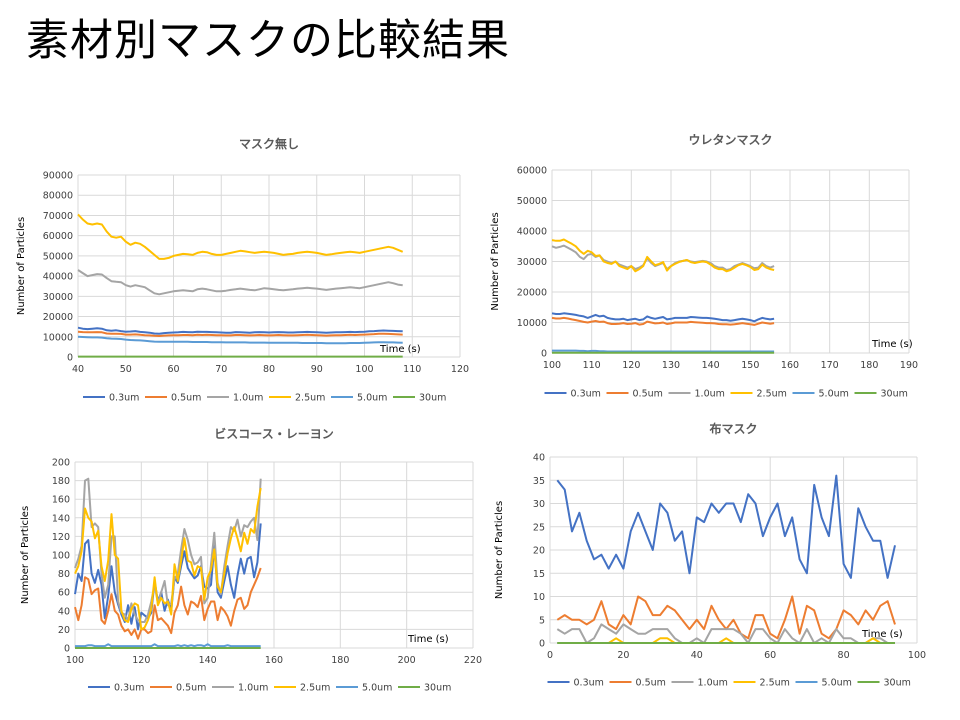  Describe the element at coordinates (671, 365) in the screenshot. I see `x-tick-label: 130` at that location.